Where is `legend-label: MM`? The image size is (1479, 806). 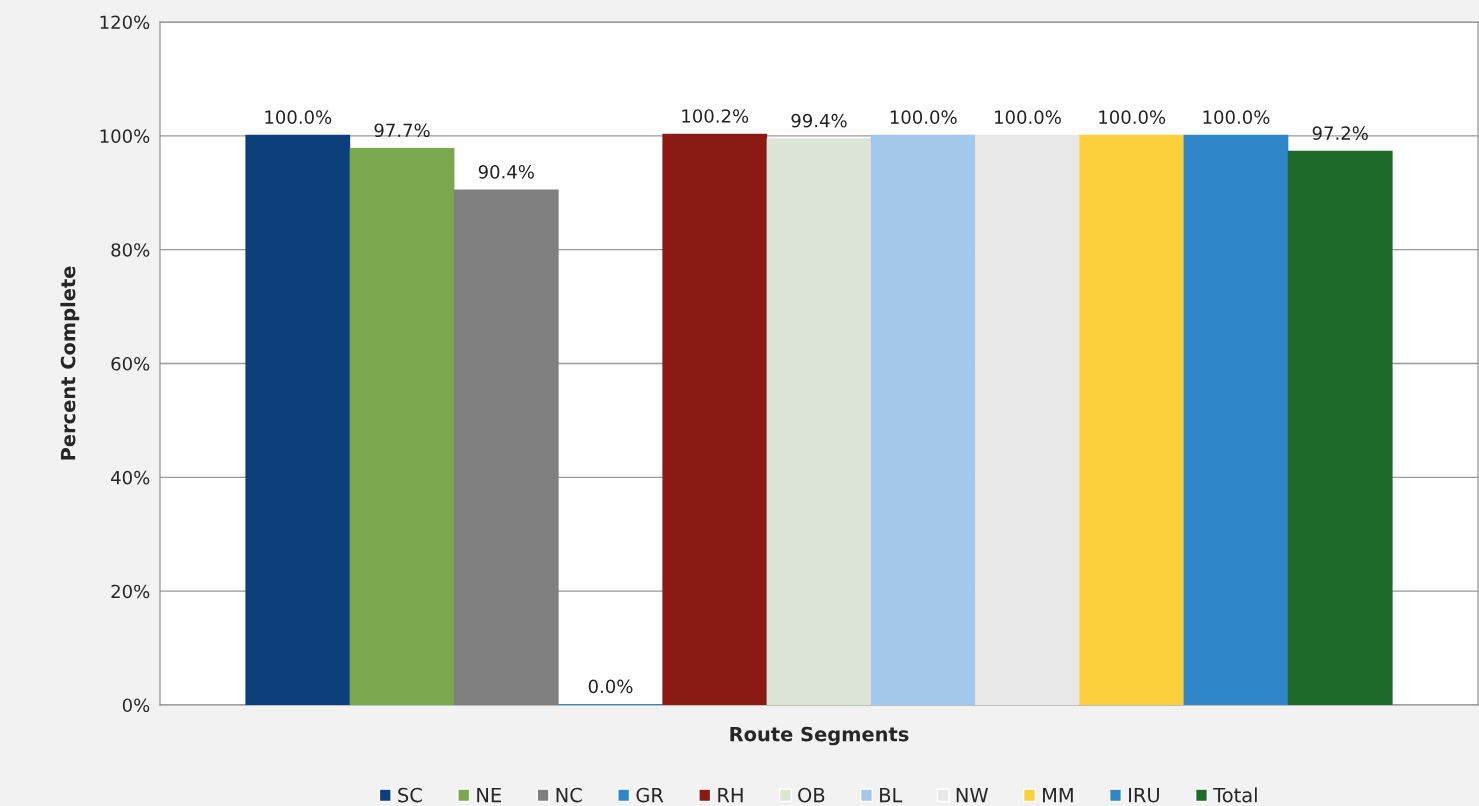
legend-label: MM is located at coordinates (1058, 795).